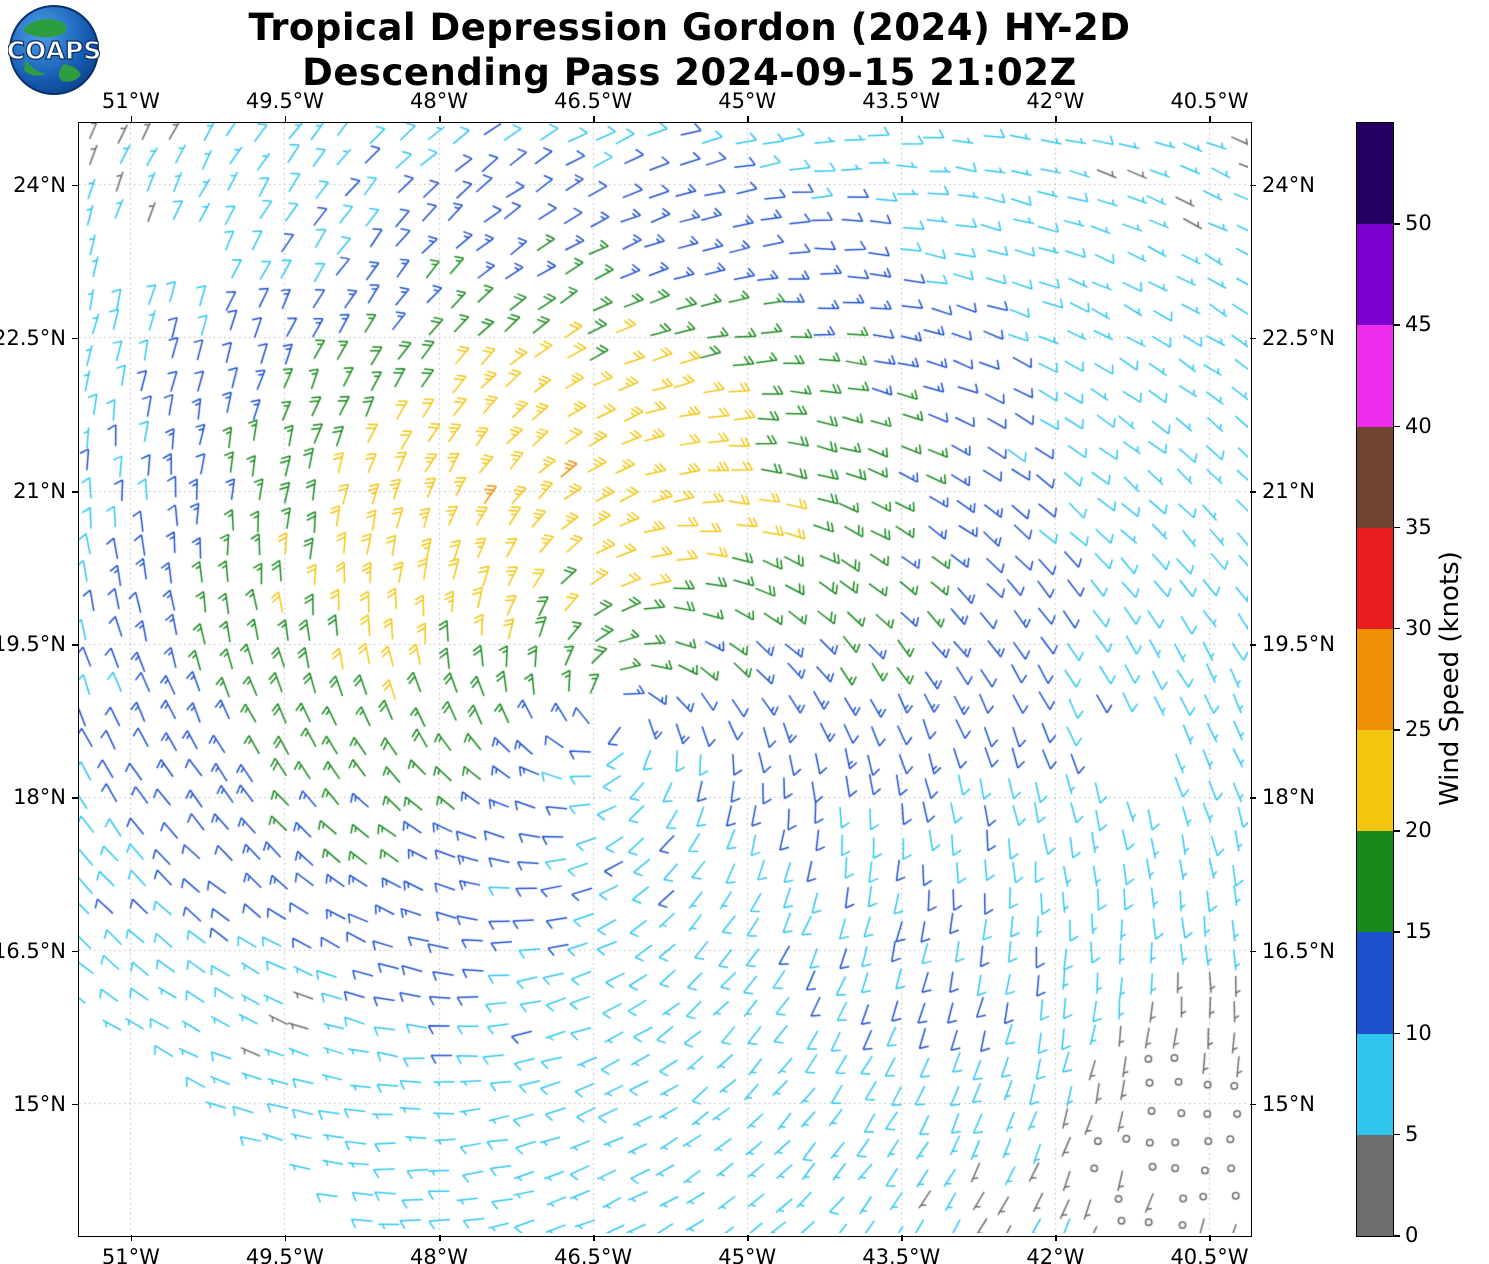 This screenshot has width=1489, height=1264. What do you see at coordinates (1288, 1103) in the screenshot?
I see `y-axis-label-right: 15°N` at bounding box center [1288, 1103].